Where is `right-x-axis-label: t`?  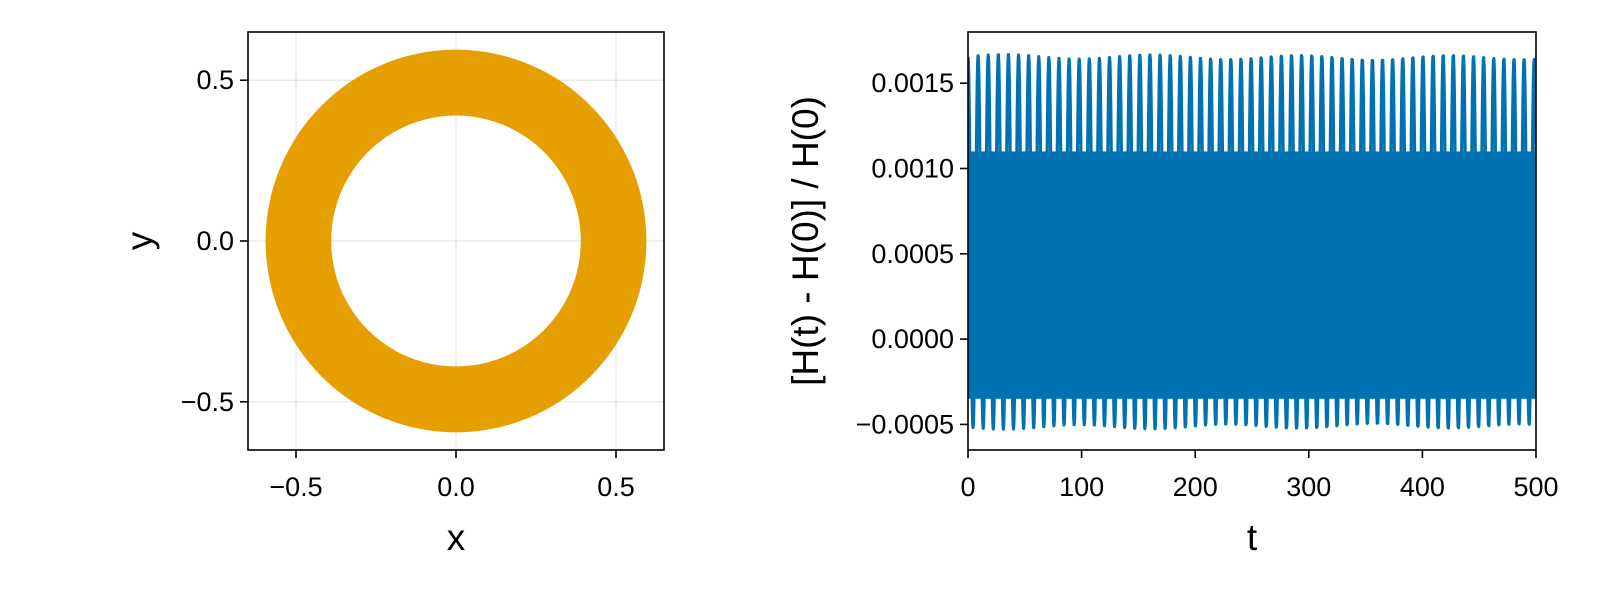 right-x-axis-label: t is located at coordinates (1252, 537).